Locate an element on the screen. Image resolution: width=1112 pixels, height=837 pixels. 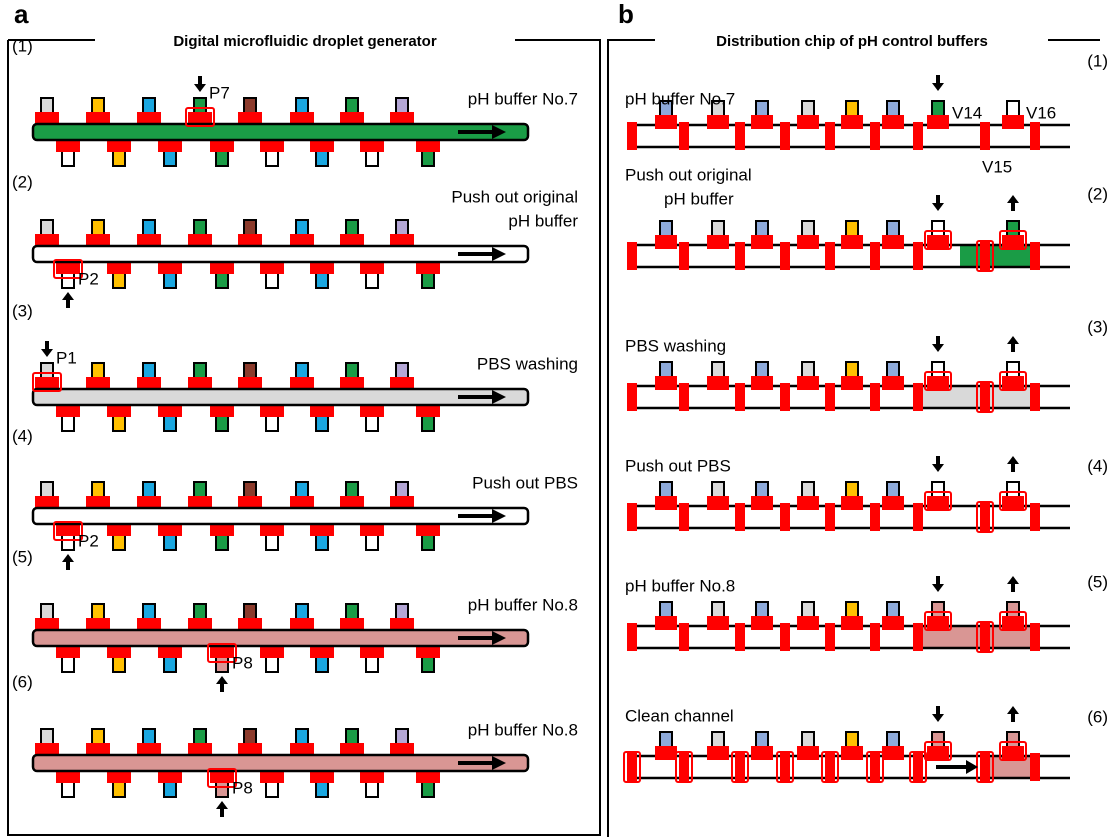
panel-title: Digital microfluidic droplet generator is located at coordinates (305, 41).